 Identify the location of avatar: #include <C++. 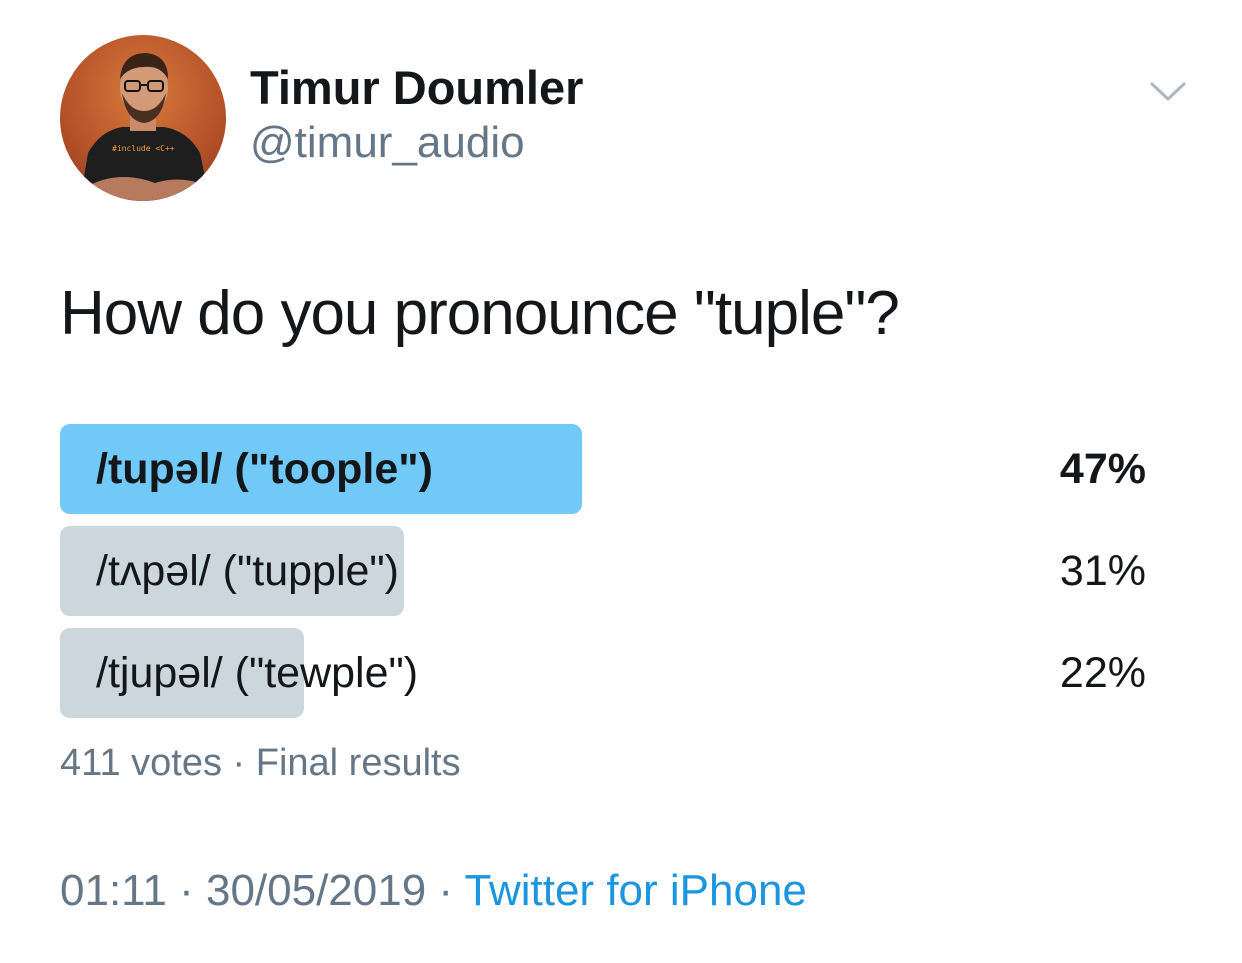
(143, 118).